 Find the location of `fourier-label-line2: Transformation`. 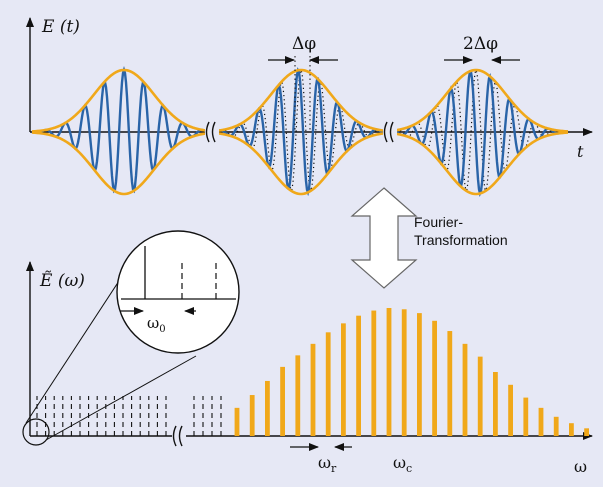

fourier-label-line2: Transformation is located at coordinates (461, 240).